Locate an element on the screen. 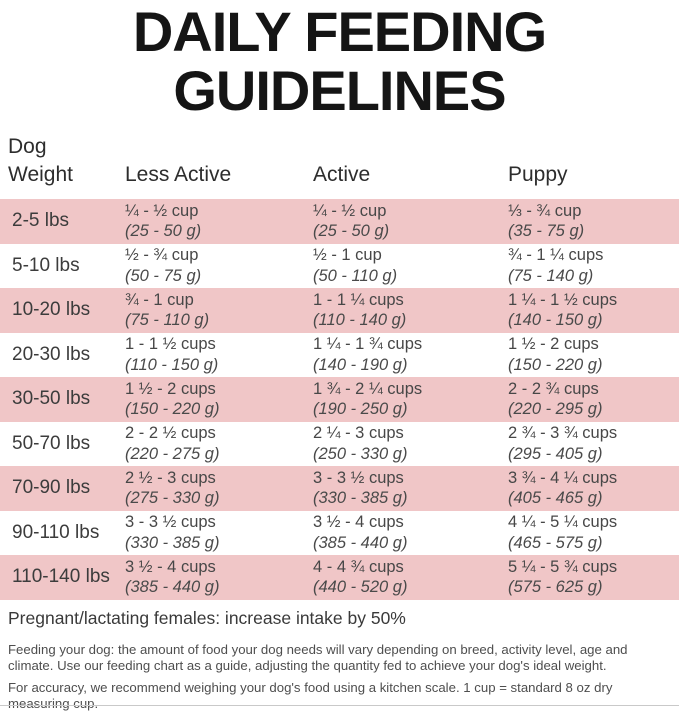 This screenshot has width=679, height=712. cups-value: 1 ¾ - 2 ¼ cups is located at coordinates (368, 388).